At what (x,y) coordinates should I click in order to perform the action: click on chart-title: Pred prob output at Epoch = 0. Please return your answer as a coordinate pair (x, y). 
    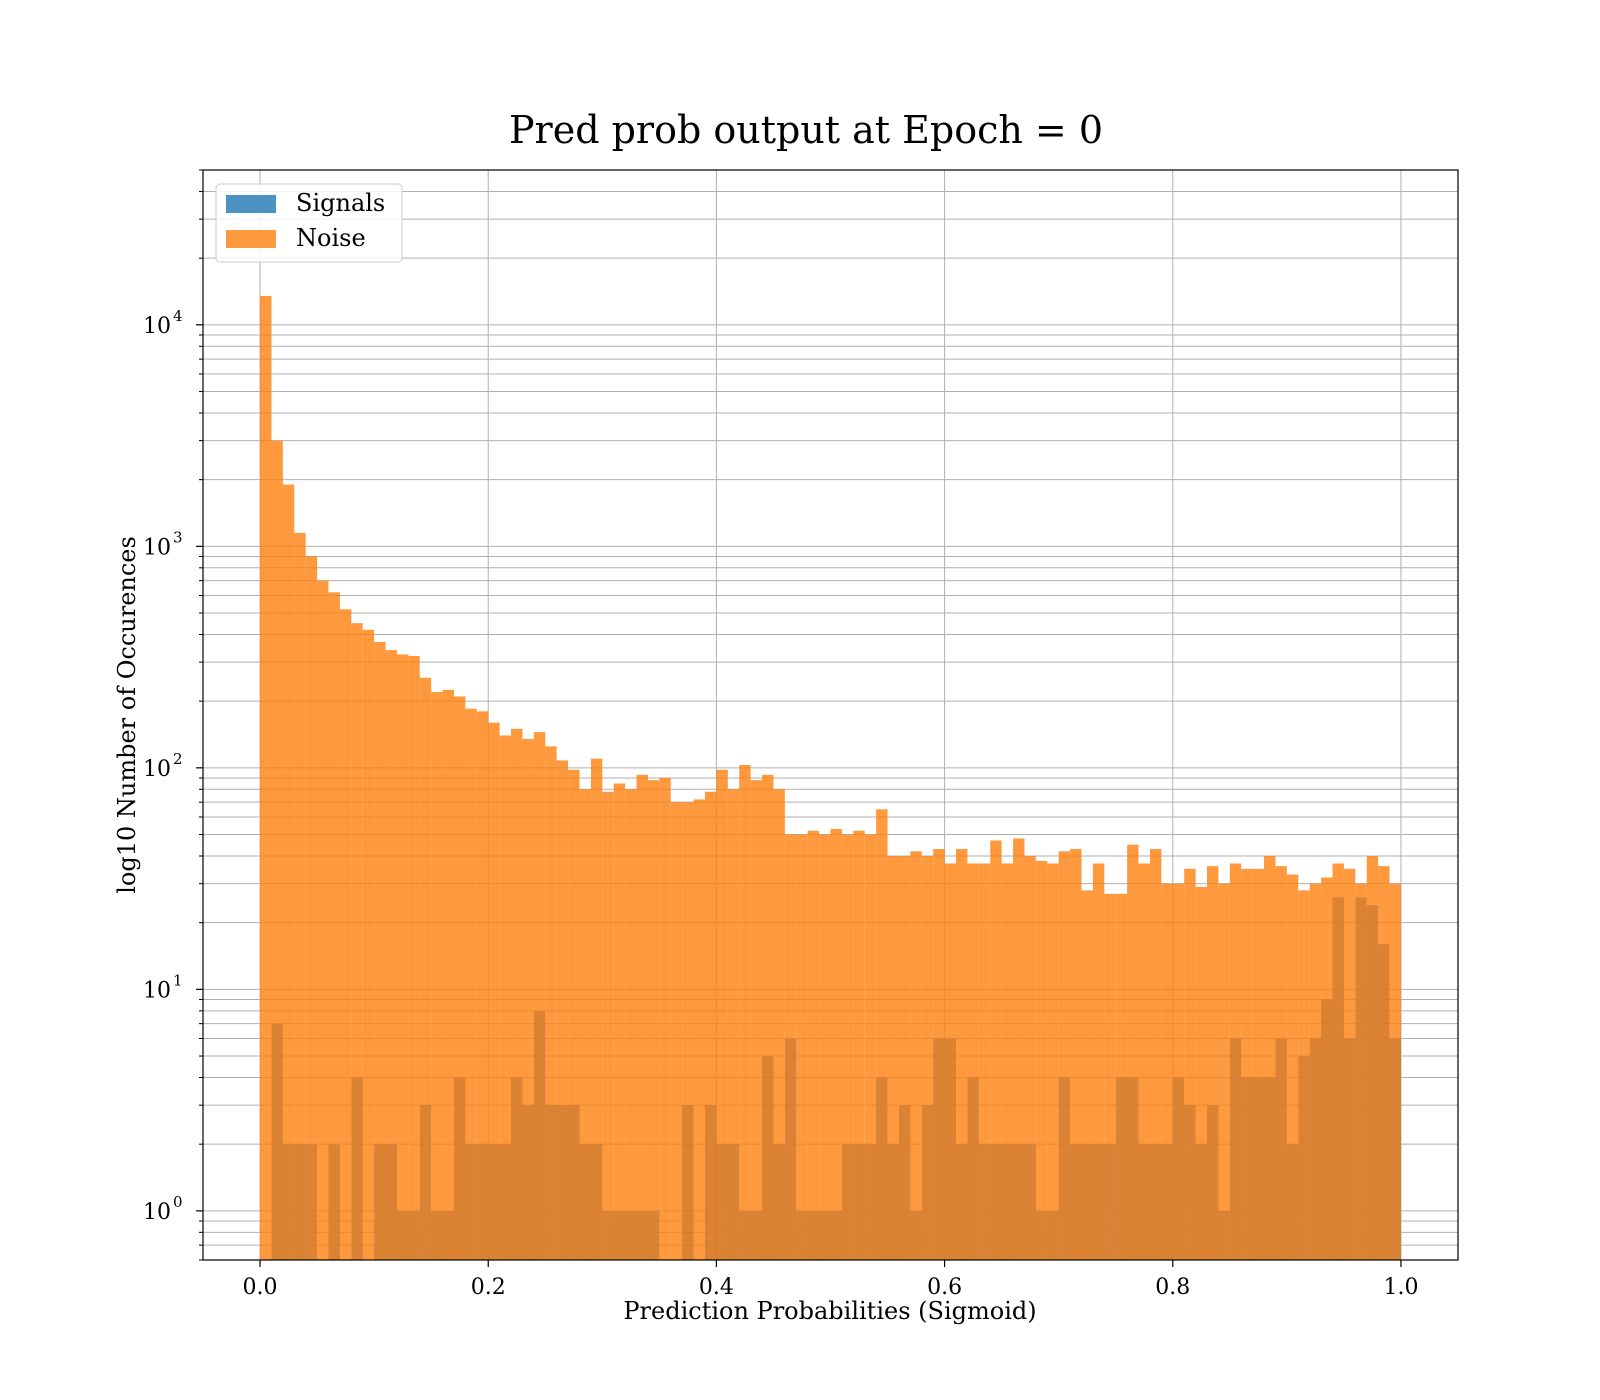
    Looking at the image, I should click on (806, 130).